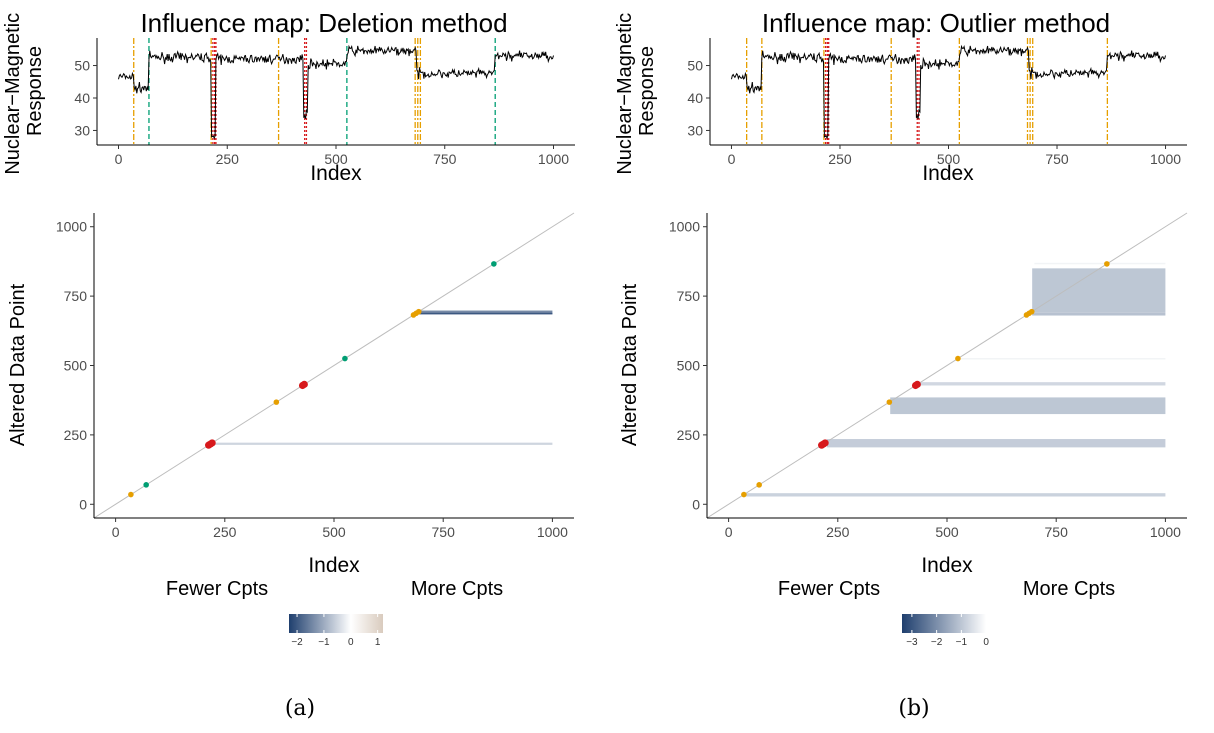 Image resolution: width=1214 pixels, height=733 pixels. Describe the element at coordinates (300, 708) in the screenshot. I see `caption-a: (a)` at that location.